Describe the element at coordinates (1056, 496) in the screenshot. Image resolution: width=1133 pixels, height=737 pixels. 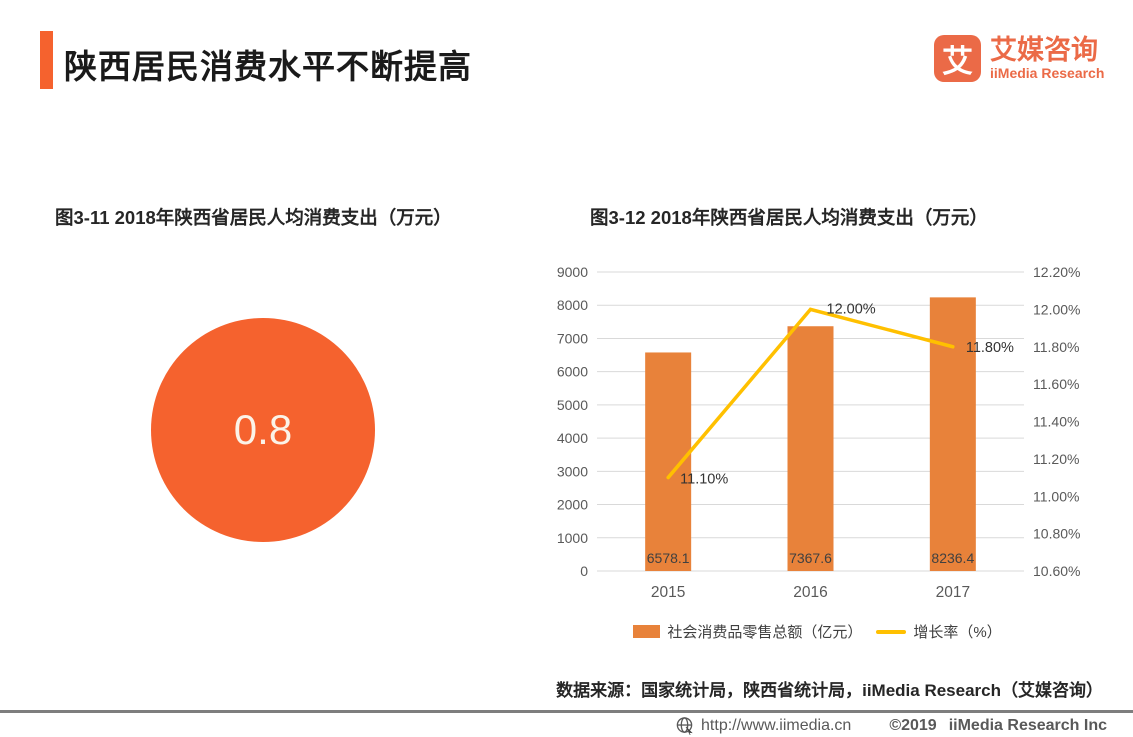
I see `svg-text: 11.00%` at that location.